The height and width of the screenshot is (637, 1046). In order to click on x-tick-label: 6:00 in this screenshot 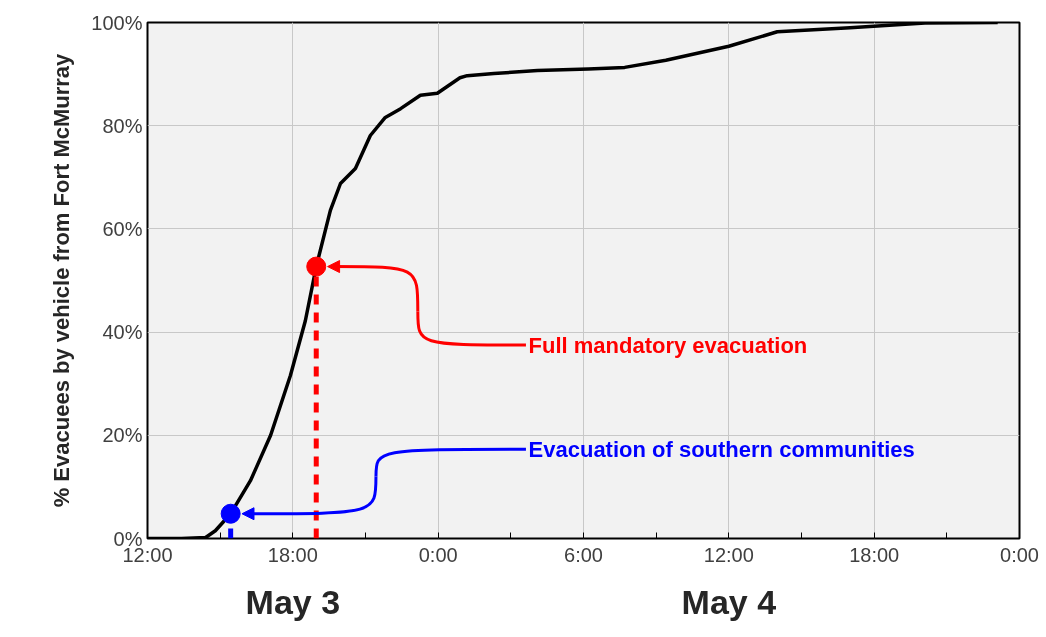, I will do `click(583, 554)`.